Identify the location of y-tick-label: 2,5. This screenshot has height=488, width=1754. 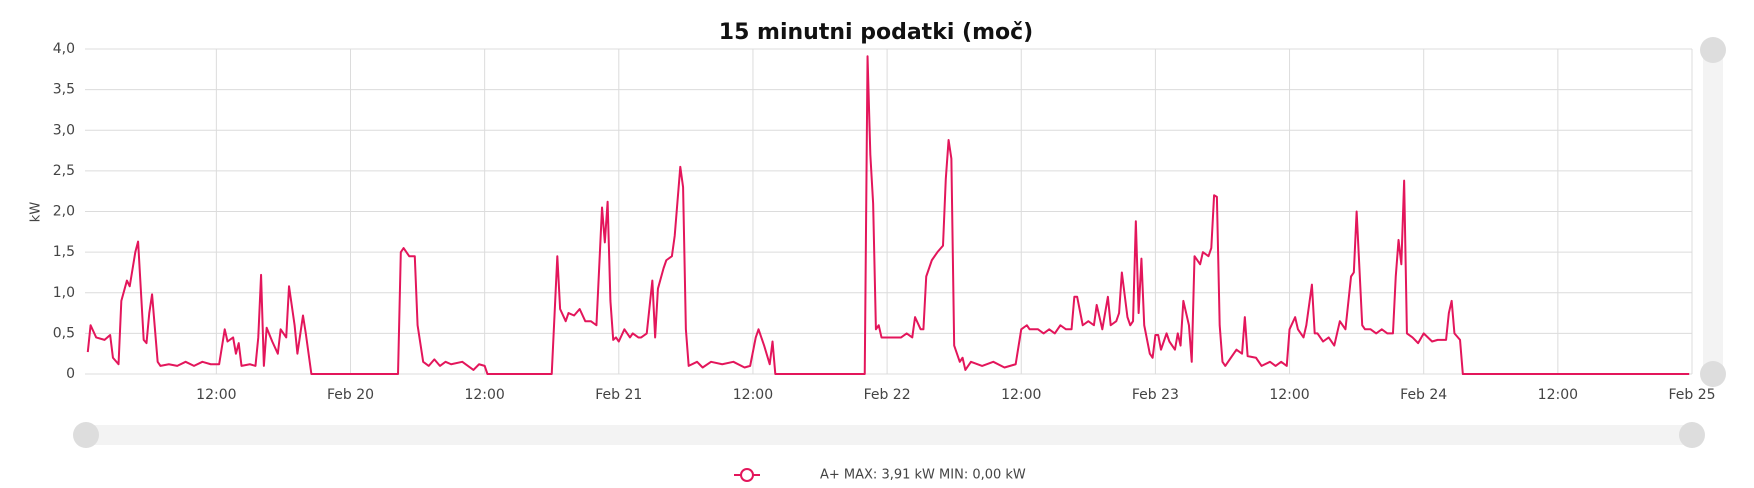
(64, 171).